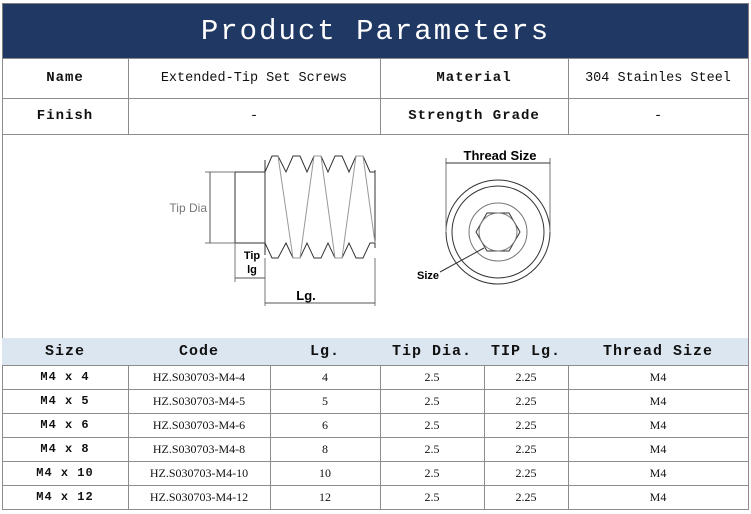  What do you see at coordinates (526, 352) in the screenshot?
I see `column-header: TIP Lg.` at bounding box center [526, 352].